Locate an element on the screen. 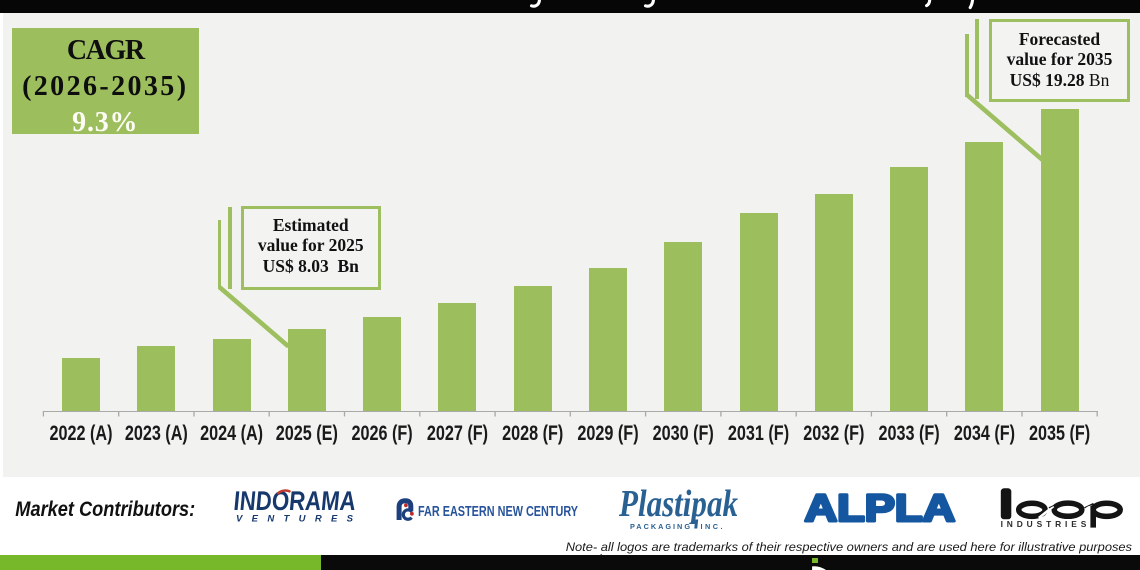 The width and height of the screenshot is (1140, 570). svg-text: 2030 (F) is located at coordinates (683, 434).